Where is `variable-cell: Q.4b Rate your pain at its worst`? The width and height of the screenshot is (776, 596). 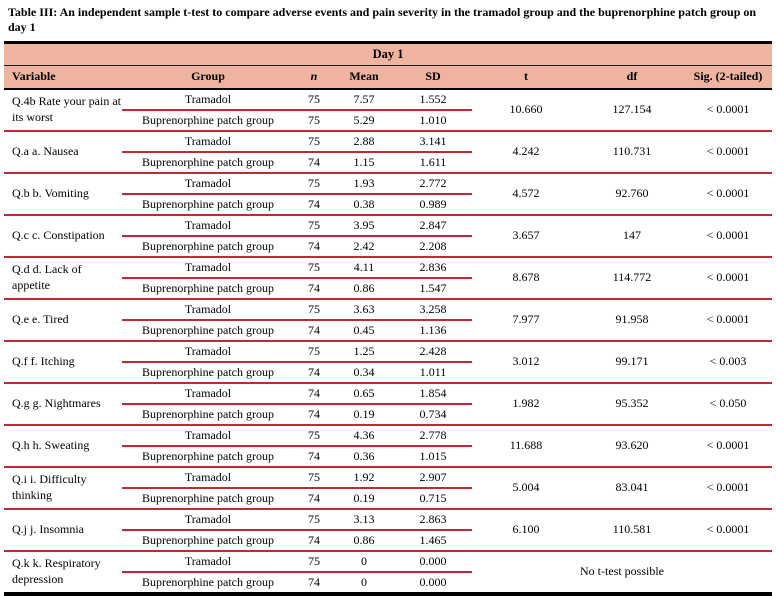 variable-cell: Q.4b Rate your pain at its worst is located at coordinates (63, 110).